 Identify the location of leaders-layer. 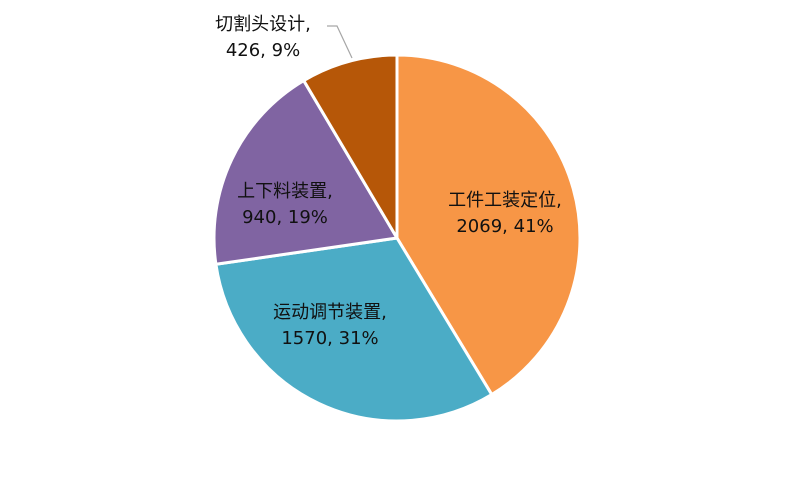
(340, 42).